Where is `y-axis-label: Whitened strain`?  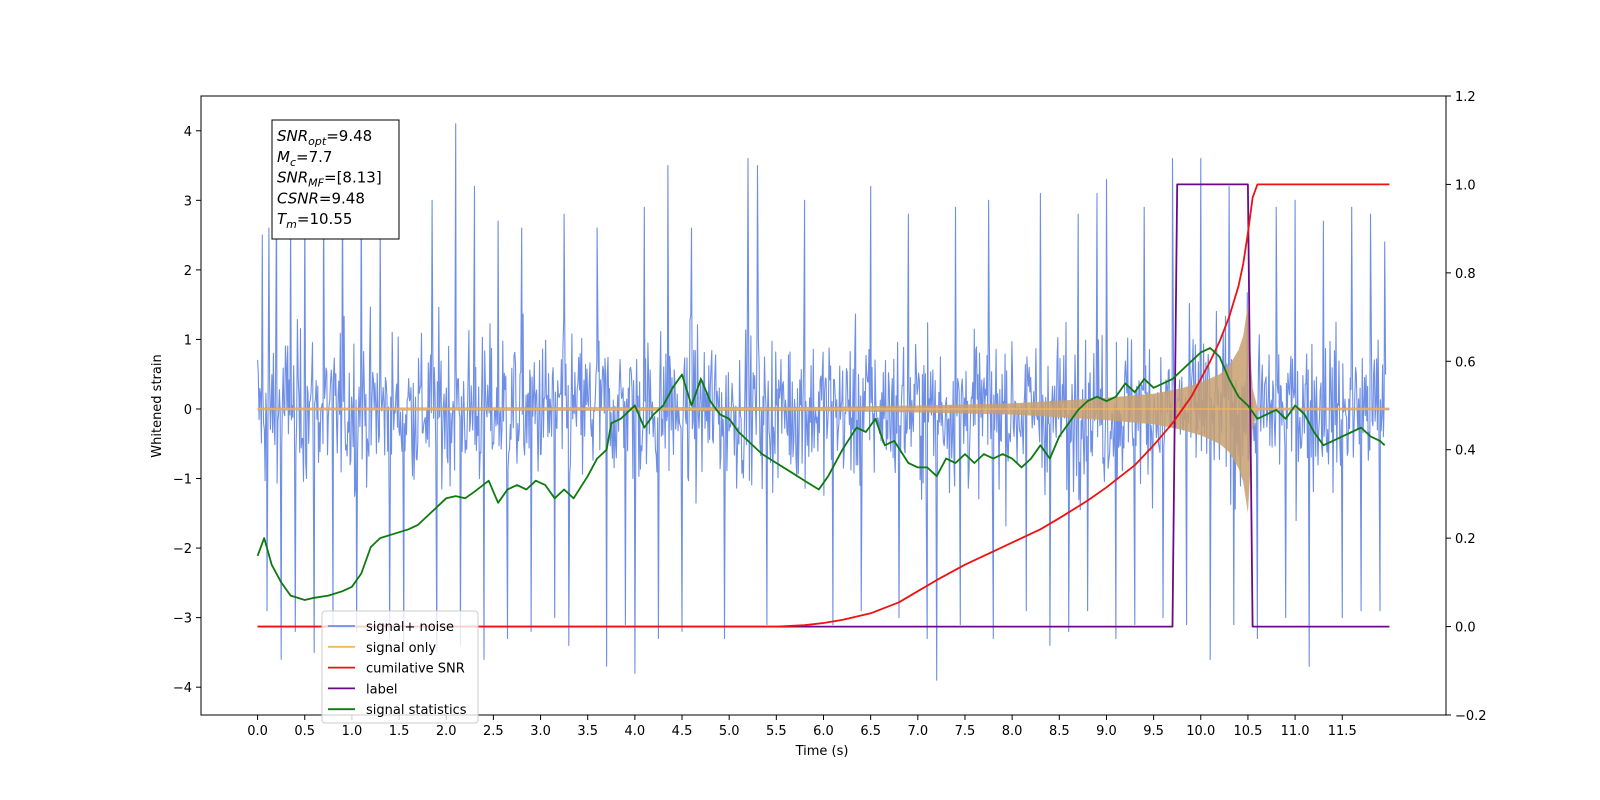 y-axis-label: Whitened strain is located at coordinates (157, 405).